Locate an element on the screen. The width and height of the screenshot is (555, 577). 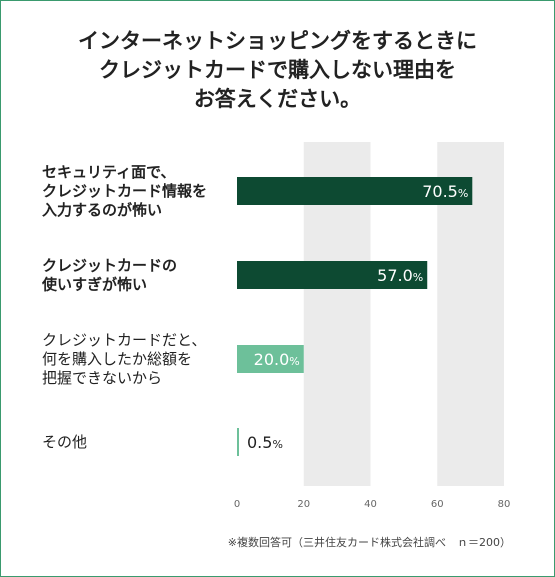
x-tick-label: 0 is located at coordinates (237, 504).